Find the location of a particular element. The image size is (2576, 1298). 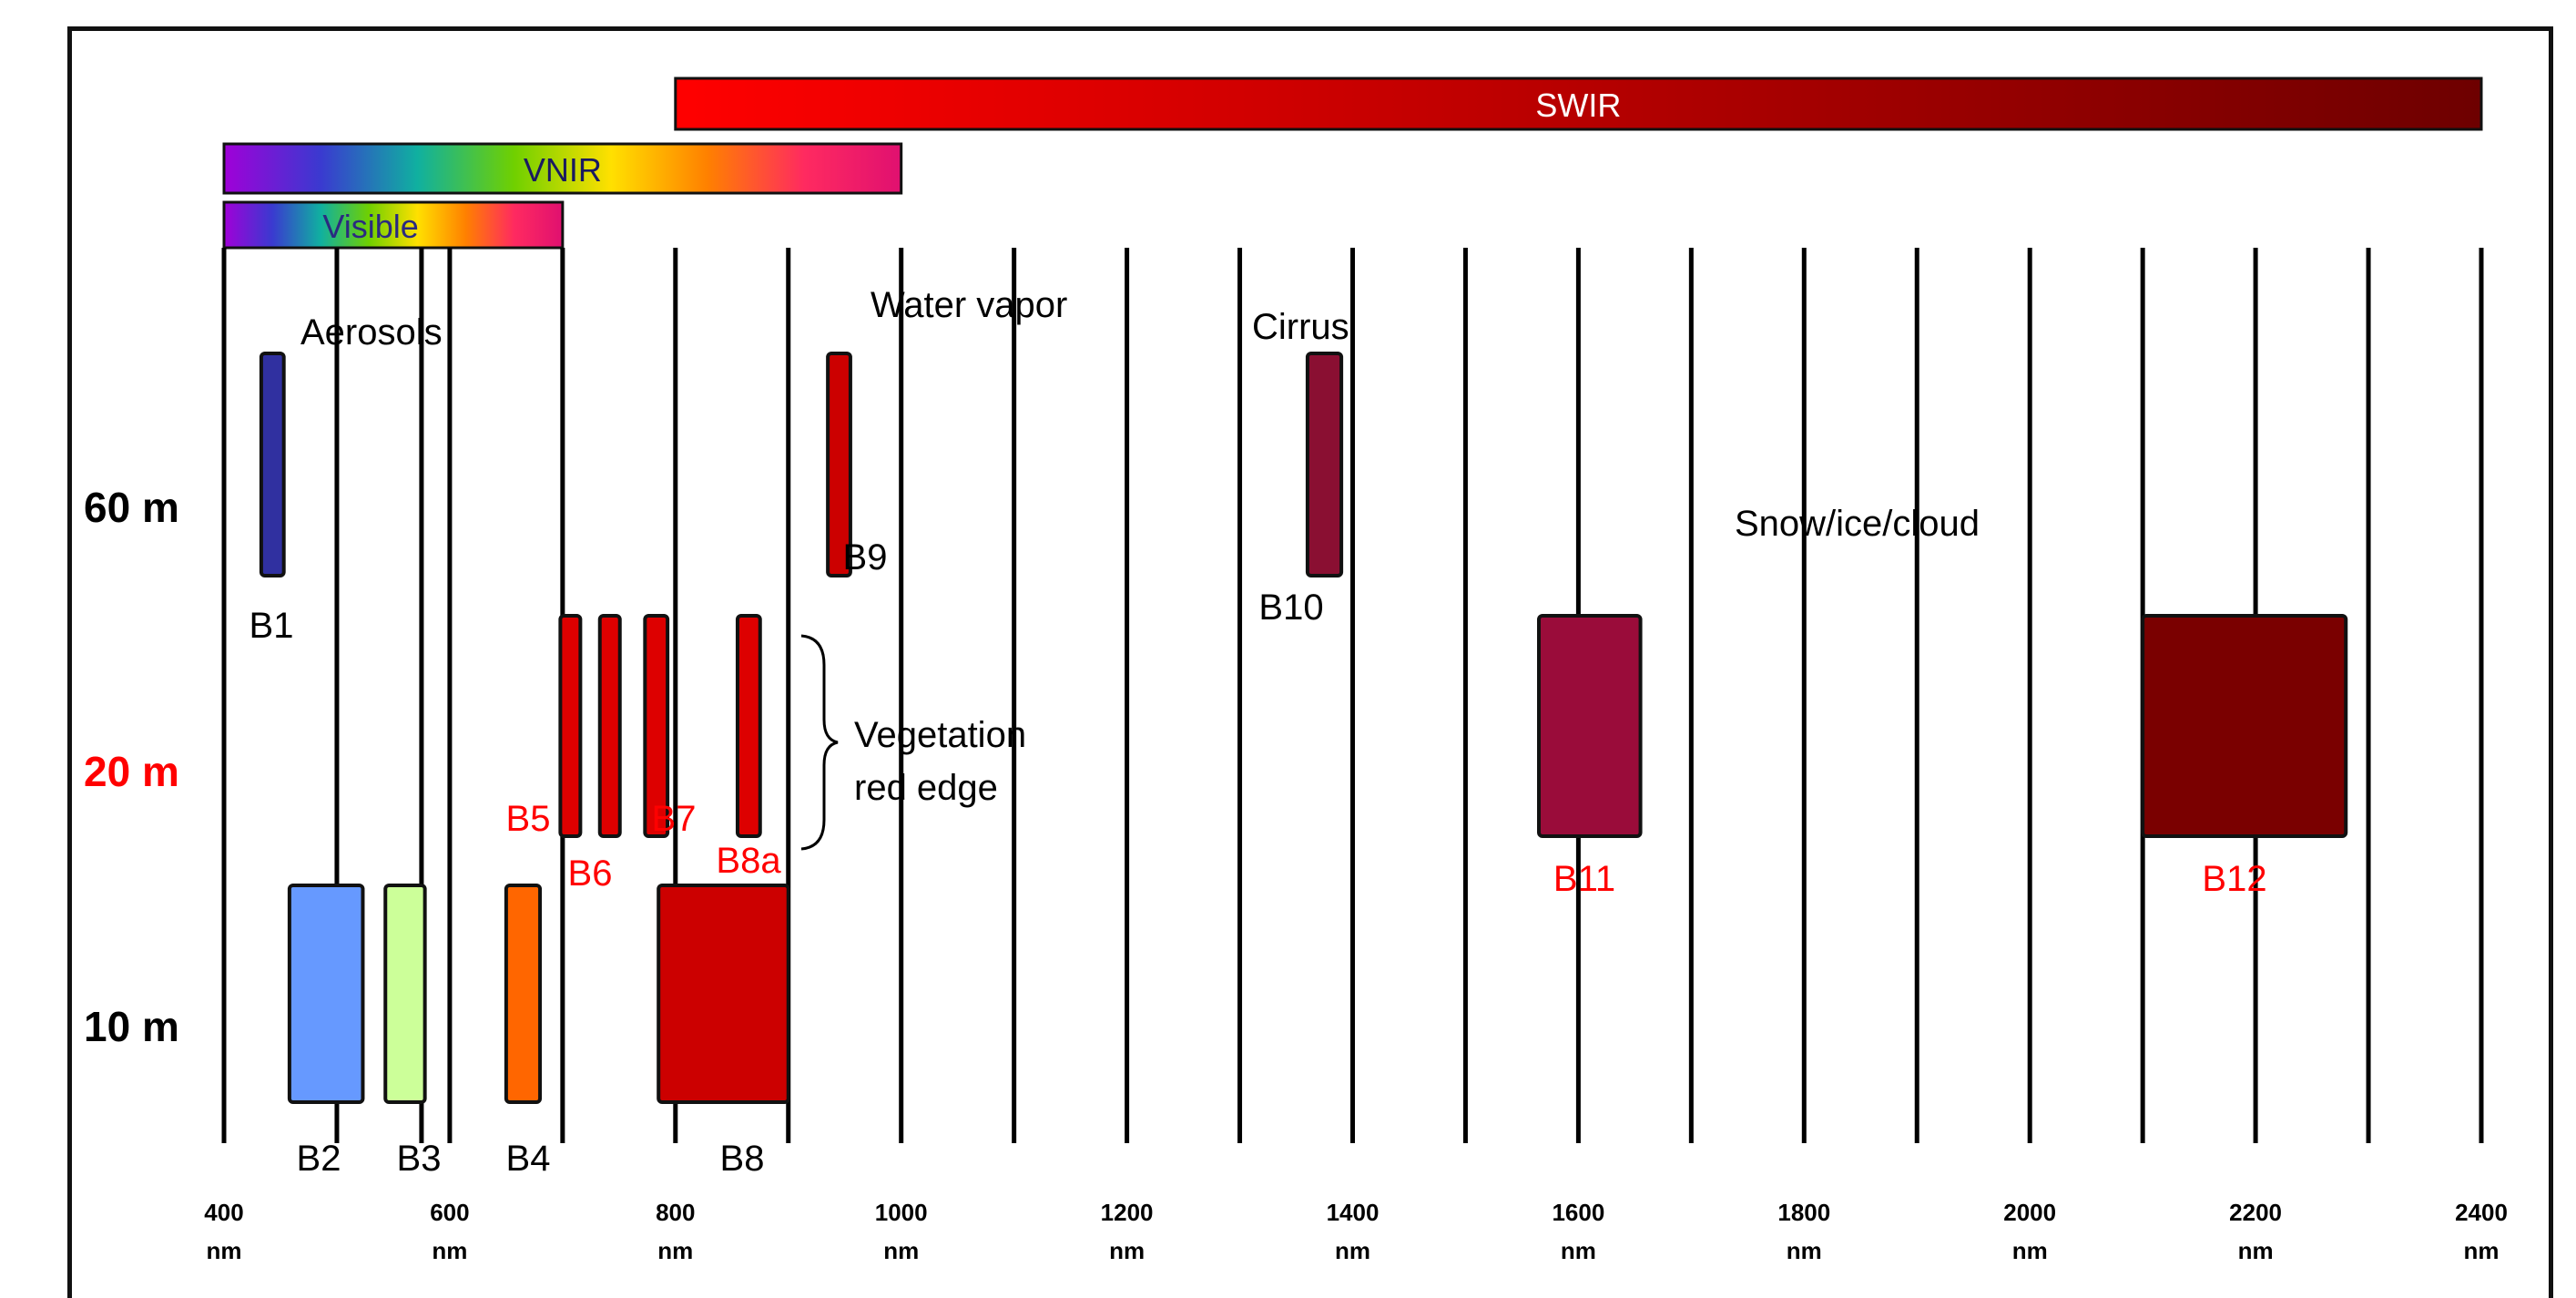

band-bar-b4 is located at coordinates (524, 994).